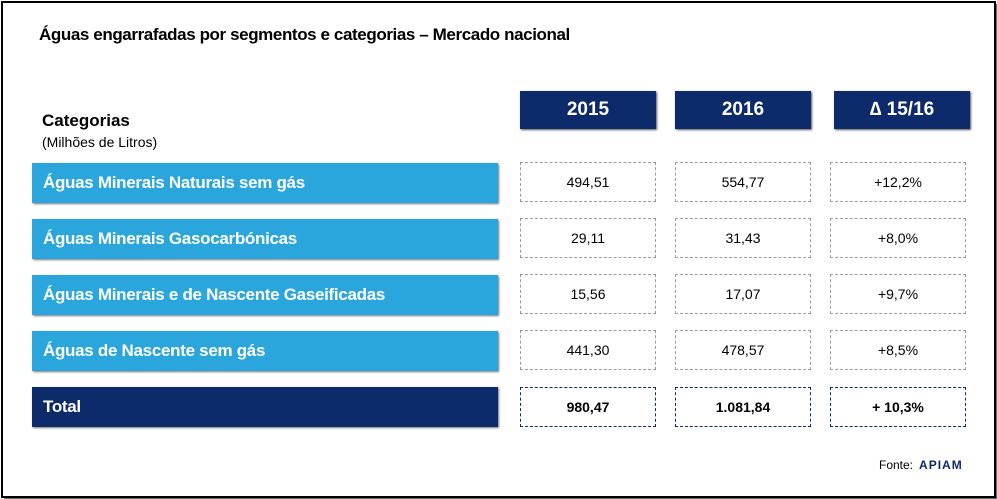 This screenshot has width=997, height=499. Describe the element at coordinates (898, 238) in the screenshot. I see `cell-delta: +8,0%` at that location.